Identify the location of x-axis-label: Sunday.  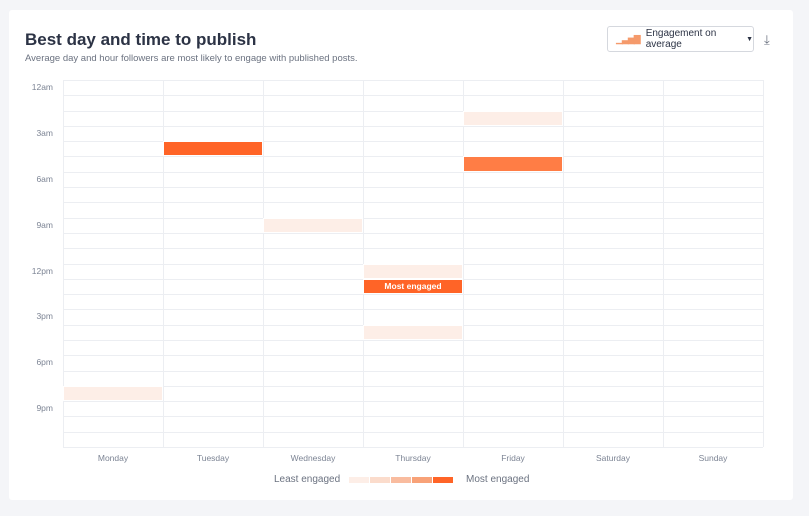
(713, 458).